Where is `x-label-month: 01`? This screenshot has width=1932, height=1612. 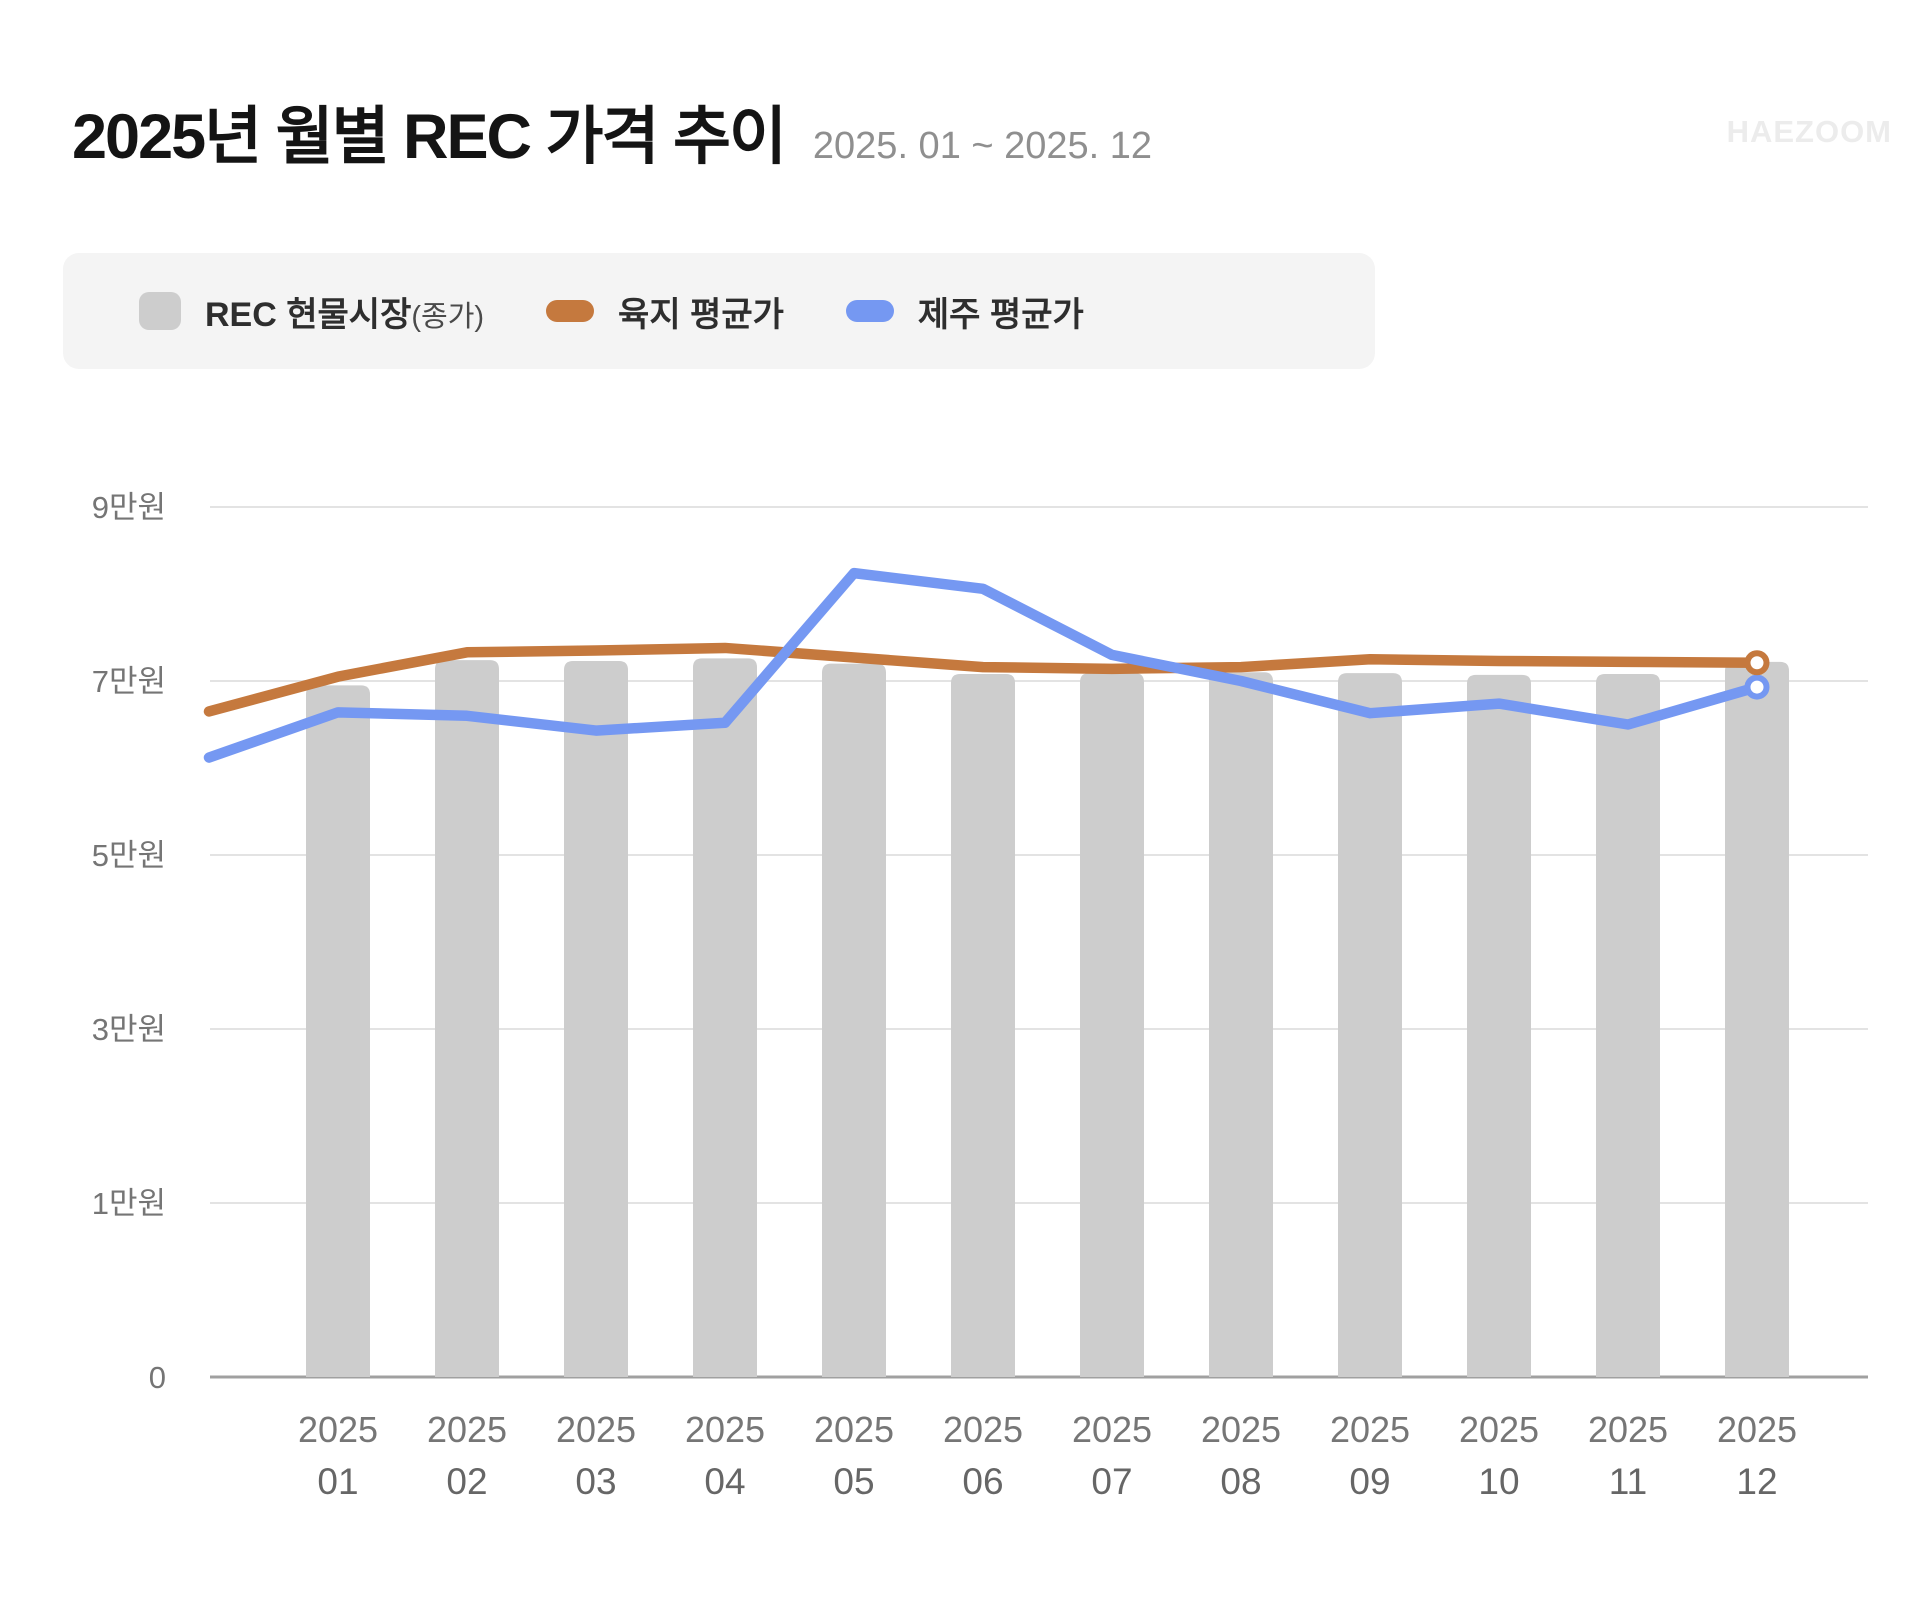
x-label-month: 01 is located at coordinates (337, 1481).